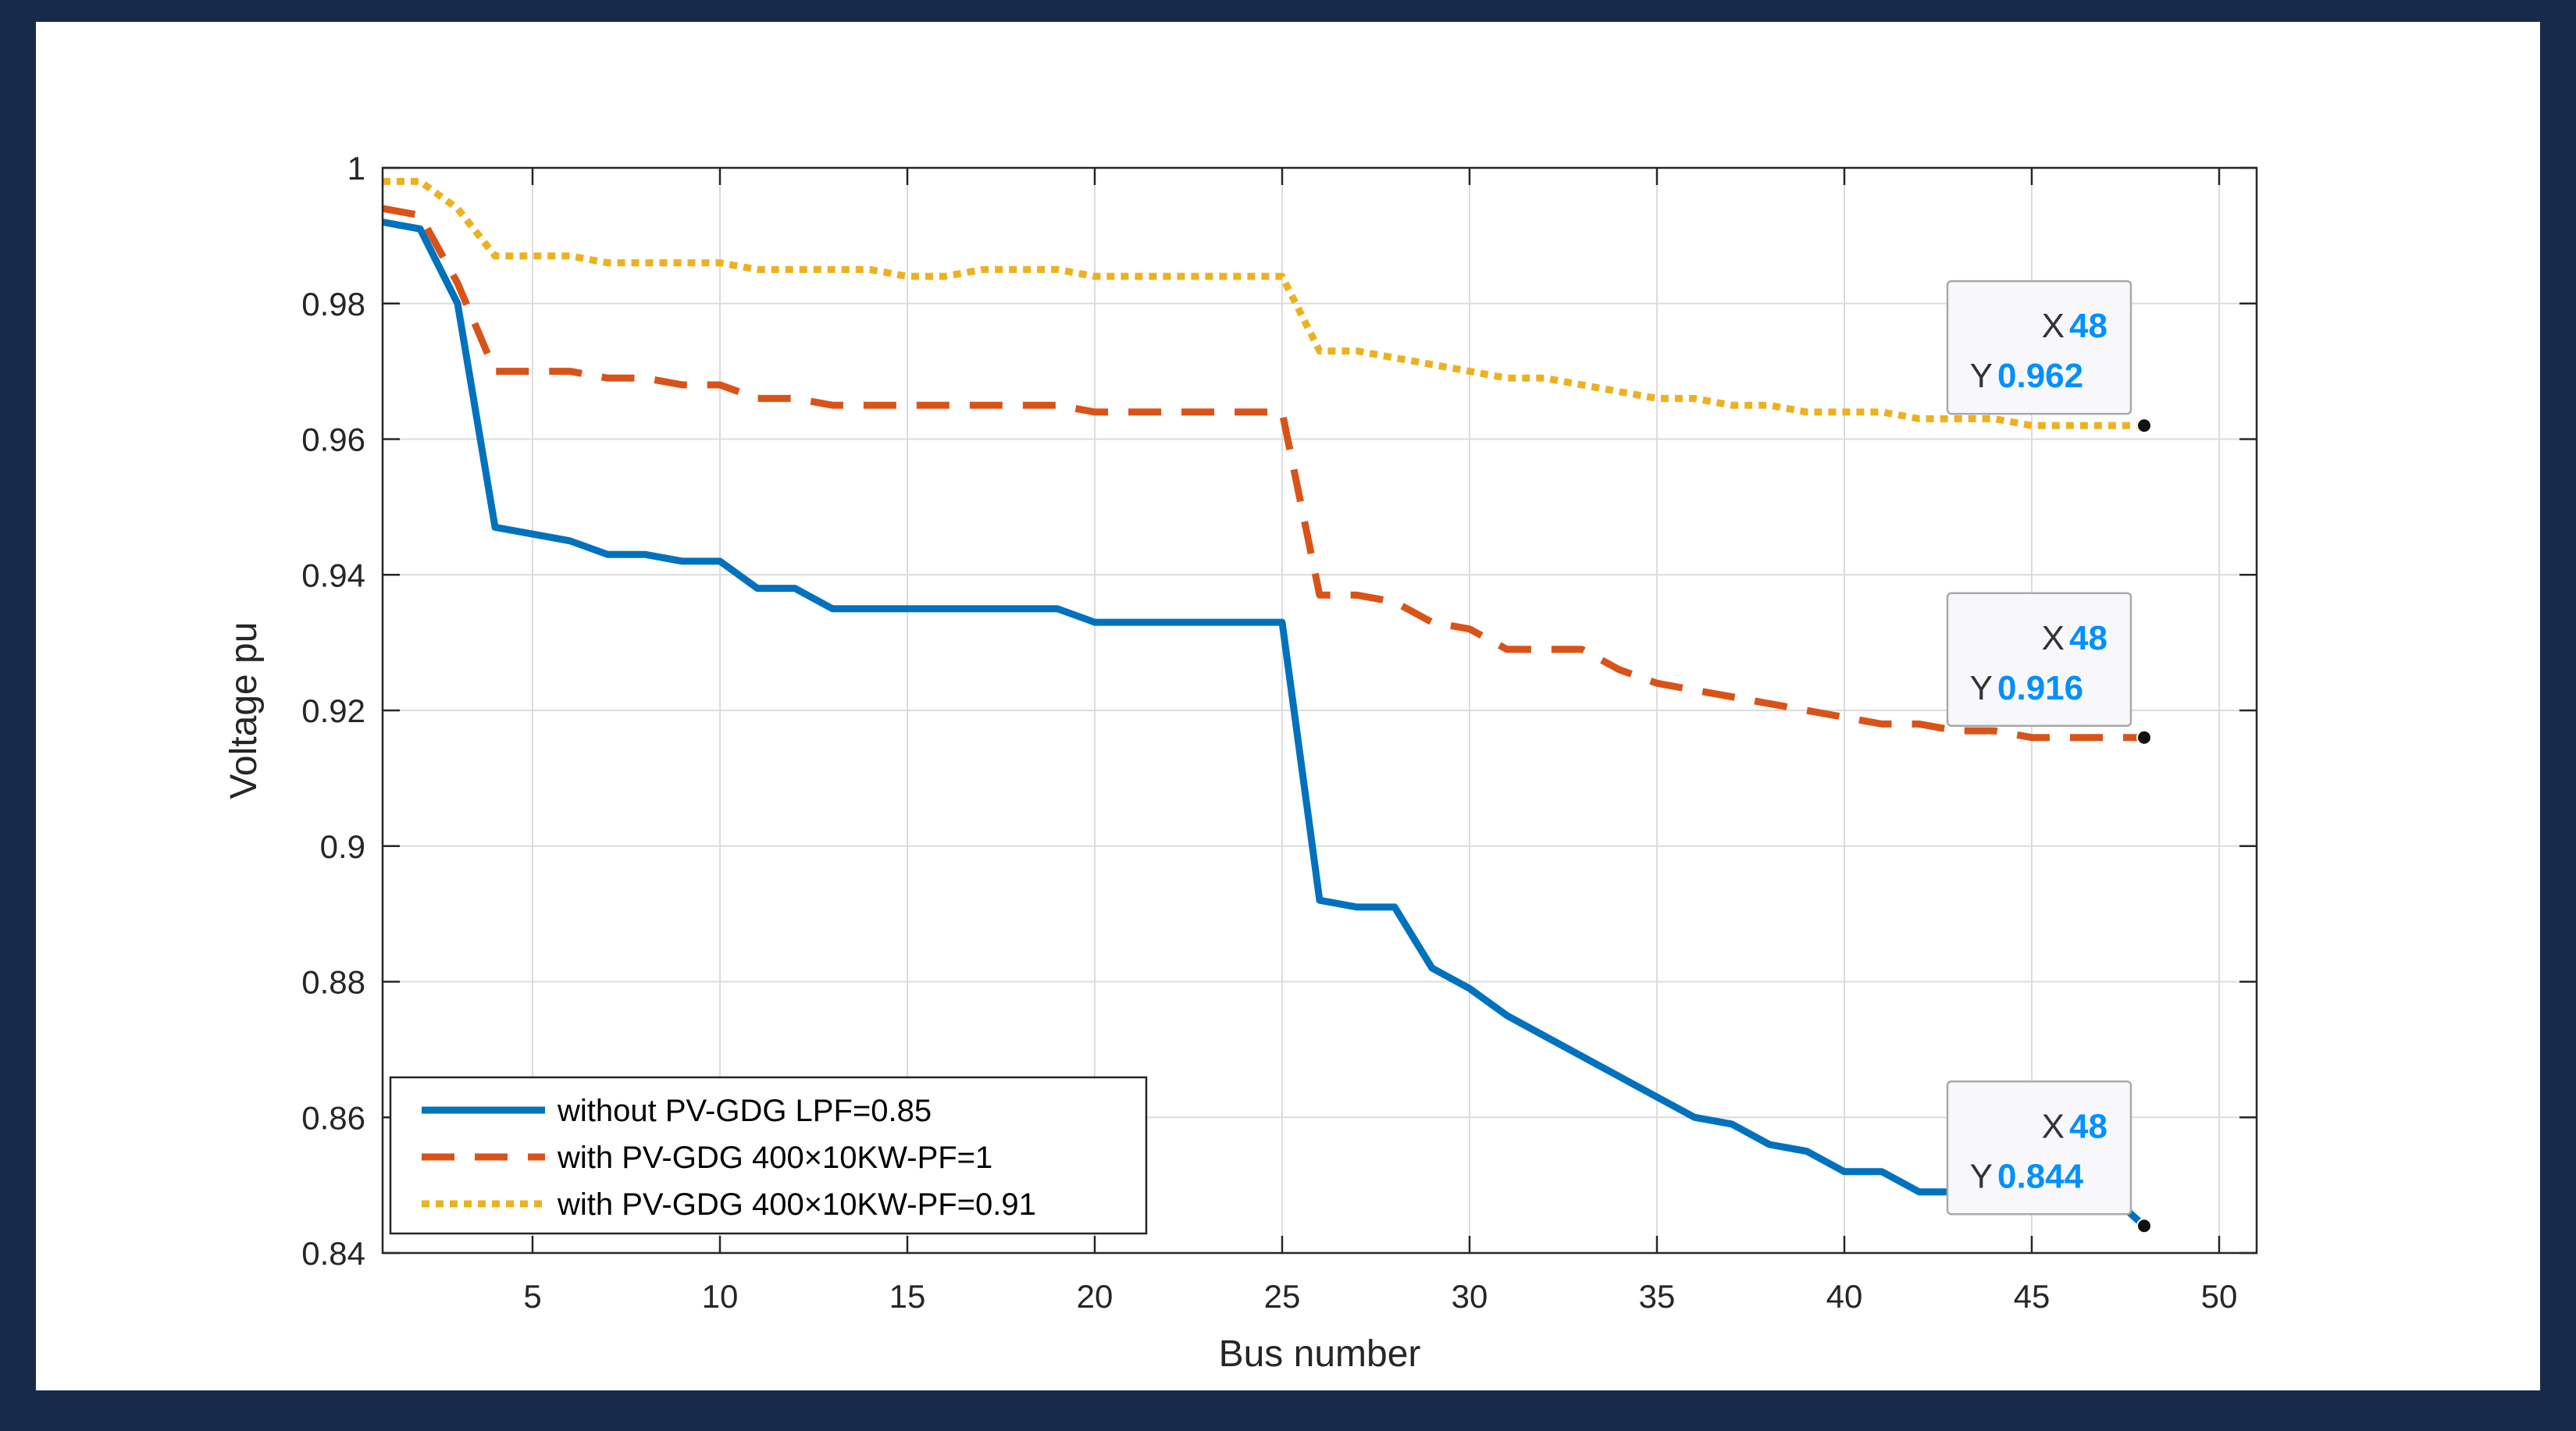 This screenshot has height=1431, width=2576. What do you see at coordinates (2219, 1296) in the screenshot?
I see `x-tick-label: 50` at bounding box center [2219, 1296].